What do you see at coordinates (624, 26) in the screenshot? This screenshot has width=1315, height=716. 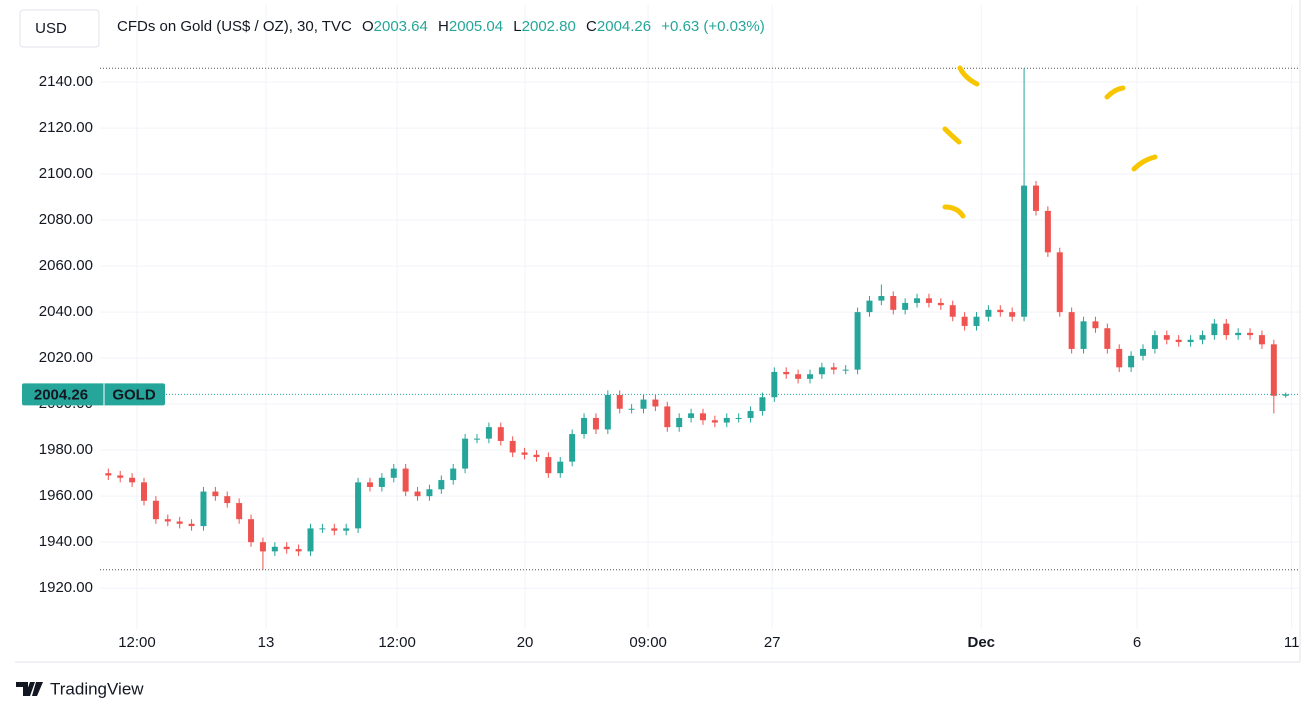 I see `legend-value: 2004.26` at bounding box center [624, 26].